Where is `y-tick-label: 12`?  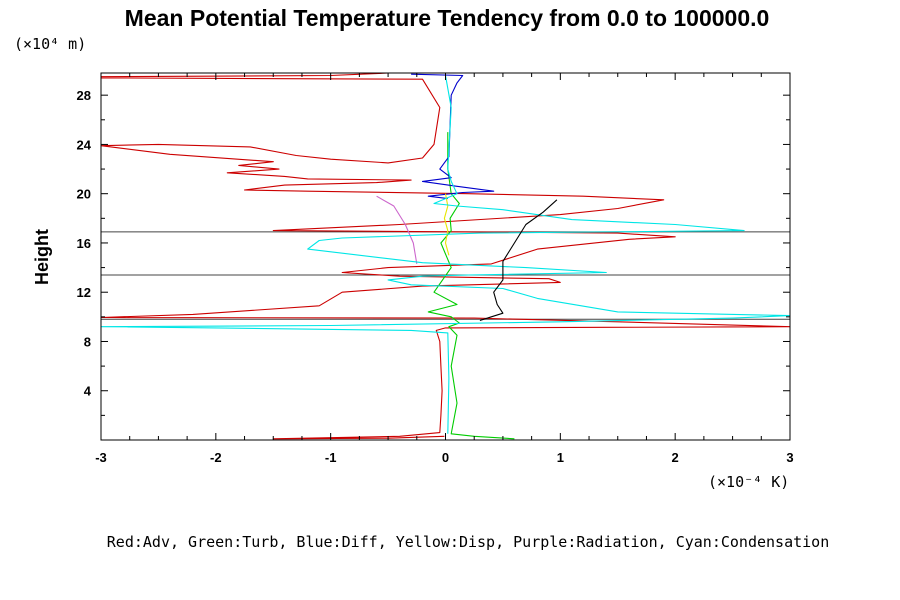
y-tick-label: 12 is located at coordinates (84, 292).